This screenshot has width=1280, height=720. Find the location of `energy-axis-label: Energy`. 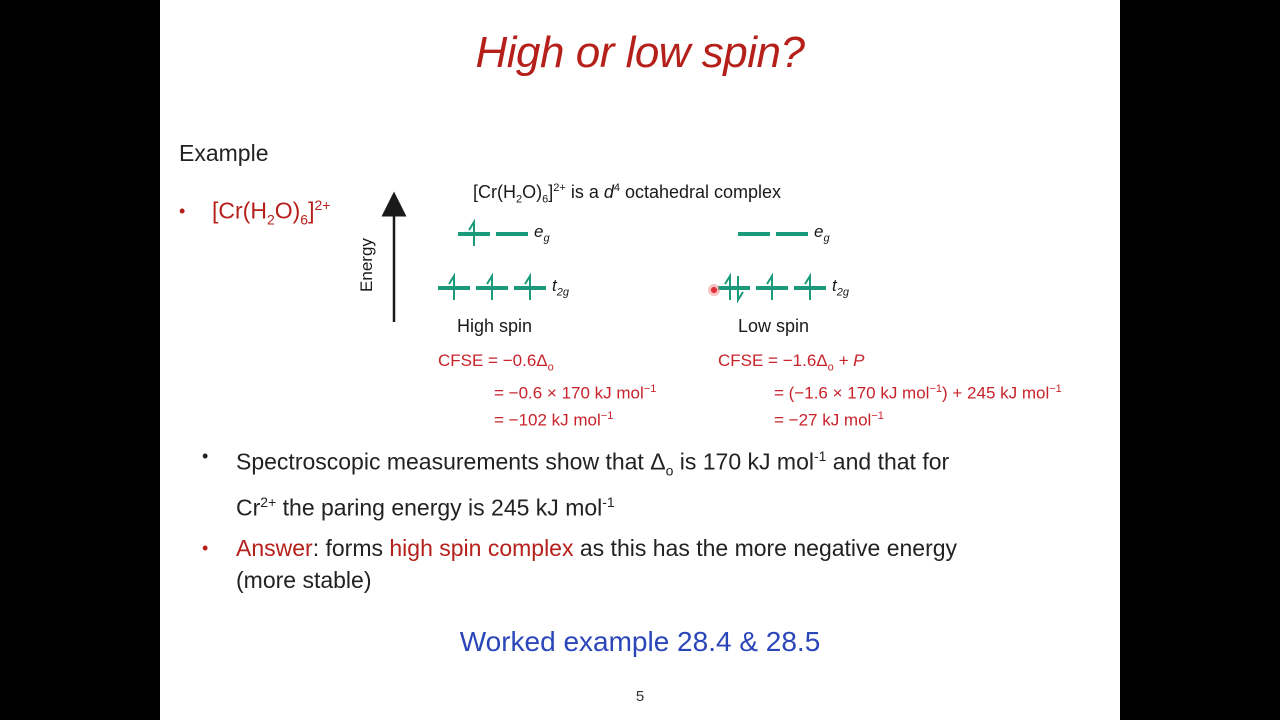

energy-axis-label: Energy is located at coordinates (366, 265).